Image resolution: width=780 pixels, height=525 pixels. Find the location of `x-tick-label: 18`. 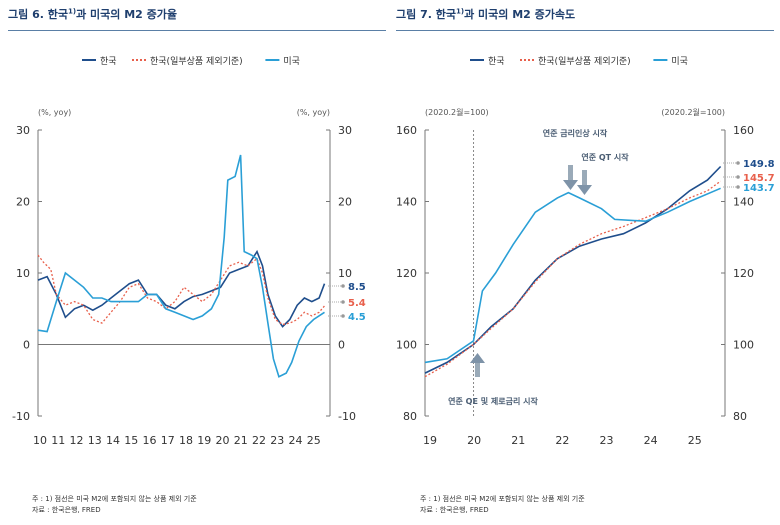

x-tick-label: 18 is located at coordinates (186, 440).